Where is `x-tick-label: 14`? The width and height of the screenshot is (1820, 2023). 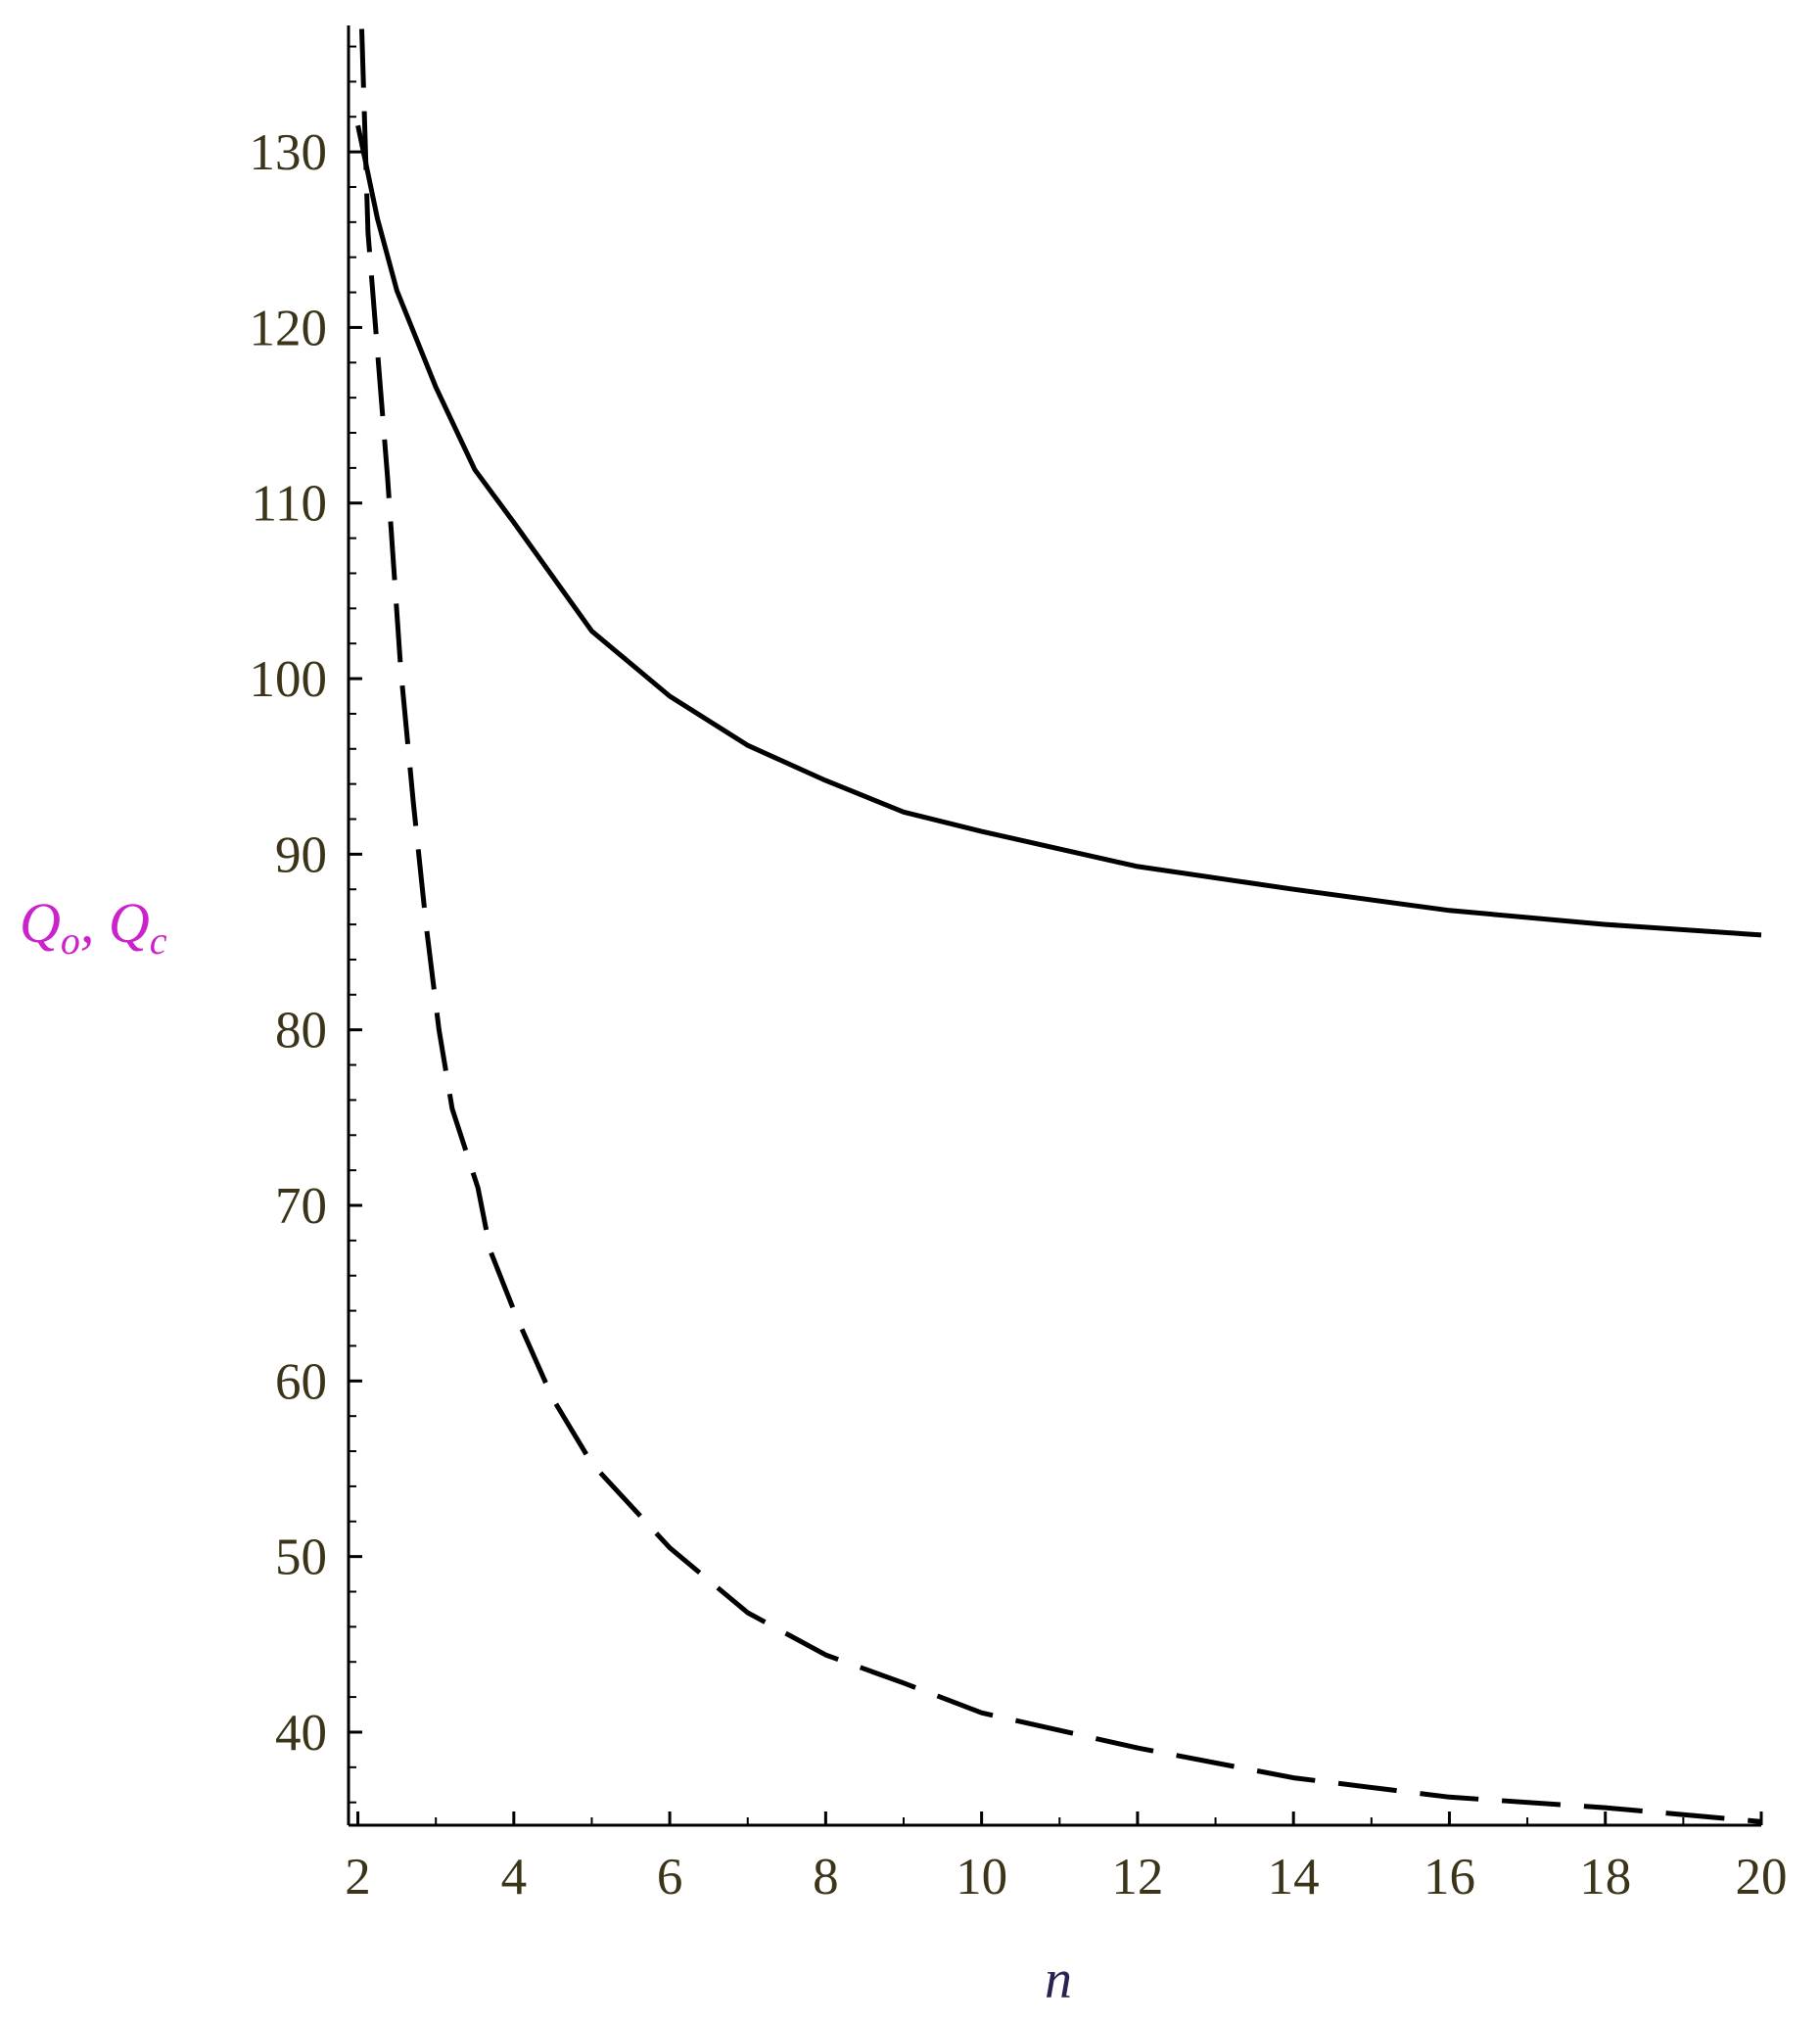 x-tick-label: 14 is located at coordinates (1294, 1877).